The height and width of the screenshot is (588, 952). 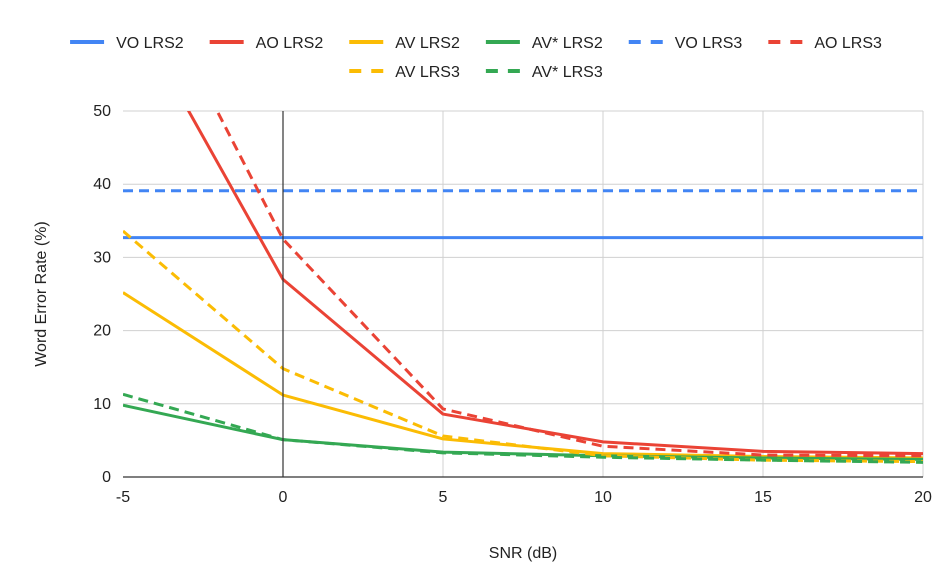 I want to click on y-tick-label: 40, so click(x=102, y=184).